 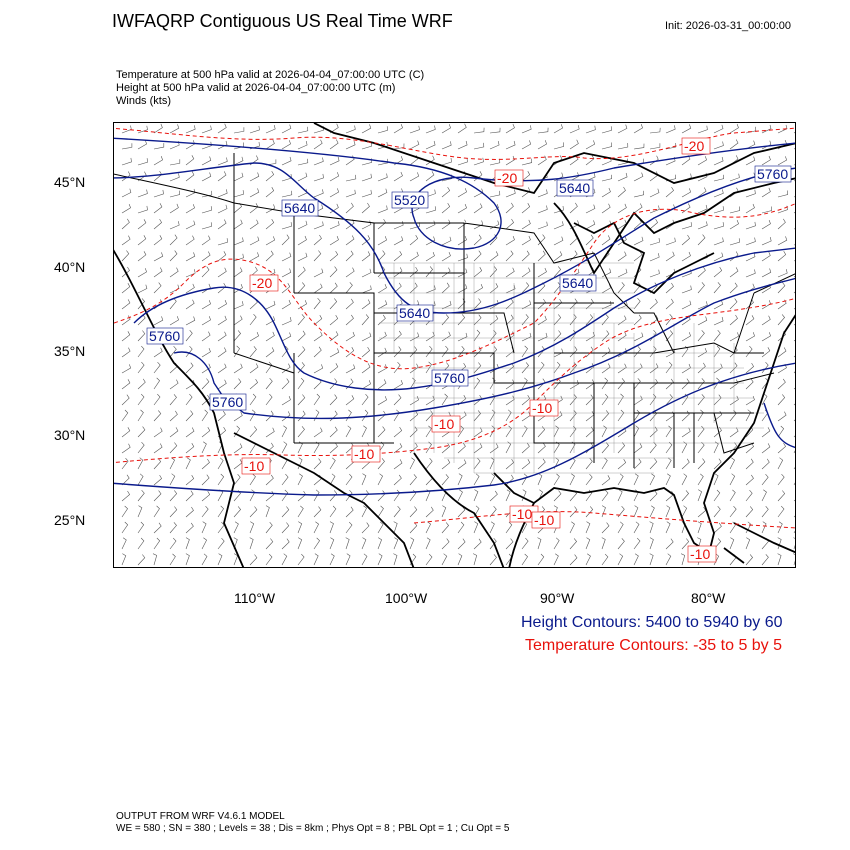 I want to click on temperature-label-box, so click(x=509, y=178).